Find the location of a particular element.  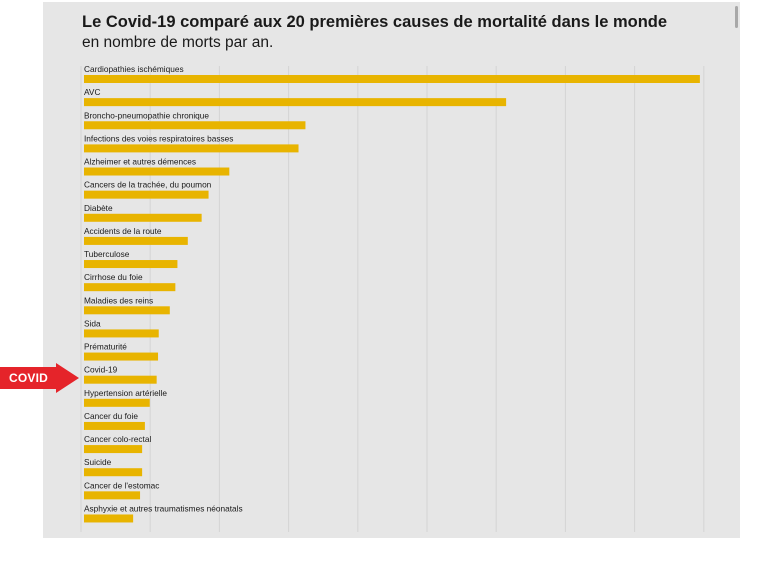

category-label: Accidents de la route is located at coordinates (123, 231).